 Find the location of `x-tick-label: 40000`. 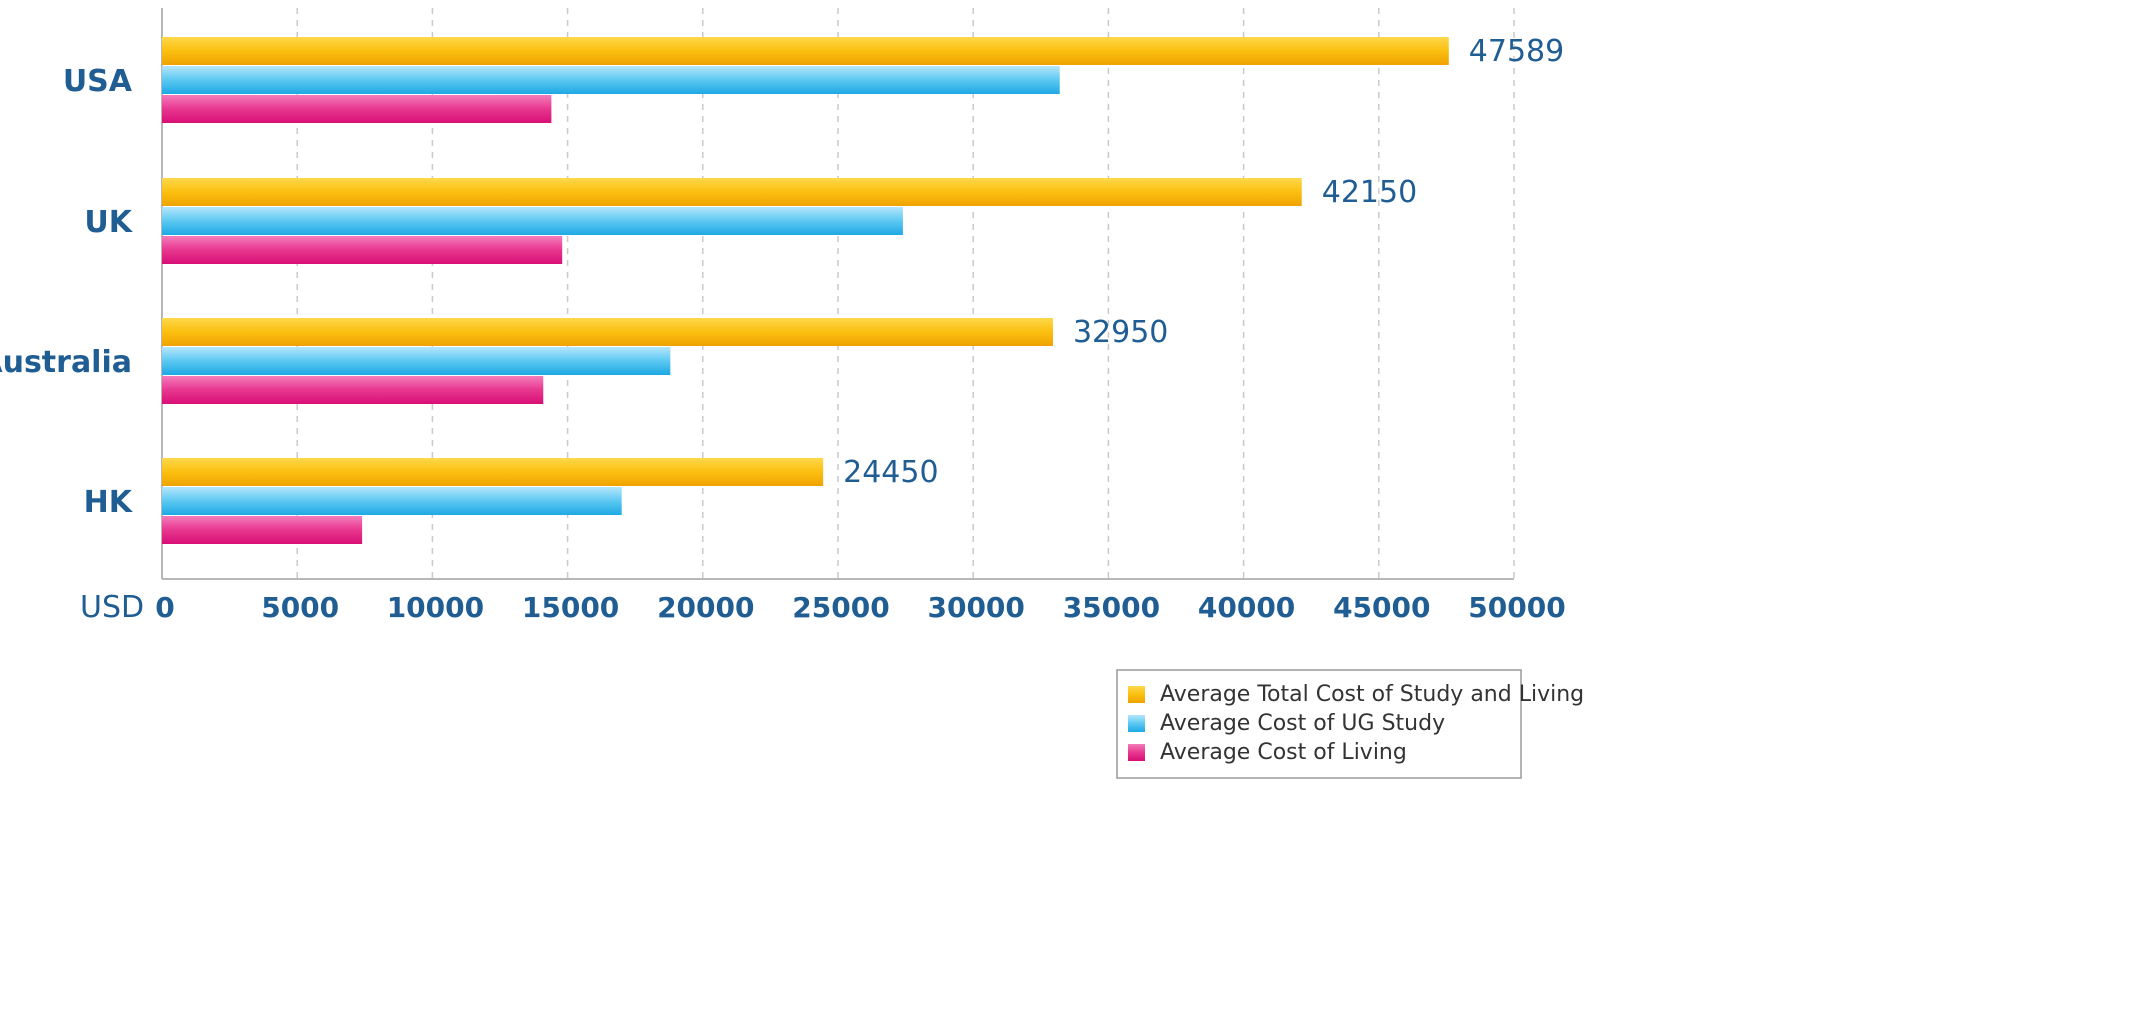

x-tick-label: 40000 is located at coordinates (1246, 607).